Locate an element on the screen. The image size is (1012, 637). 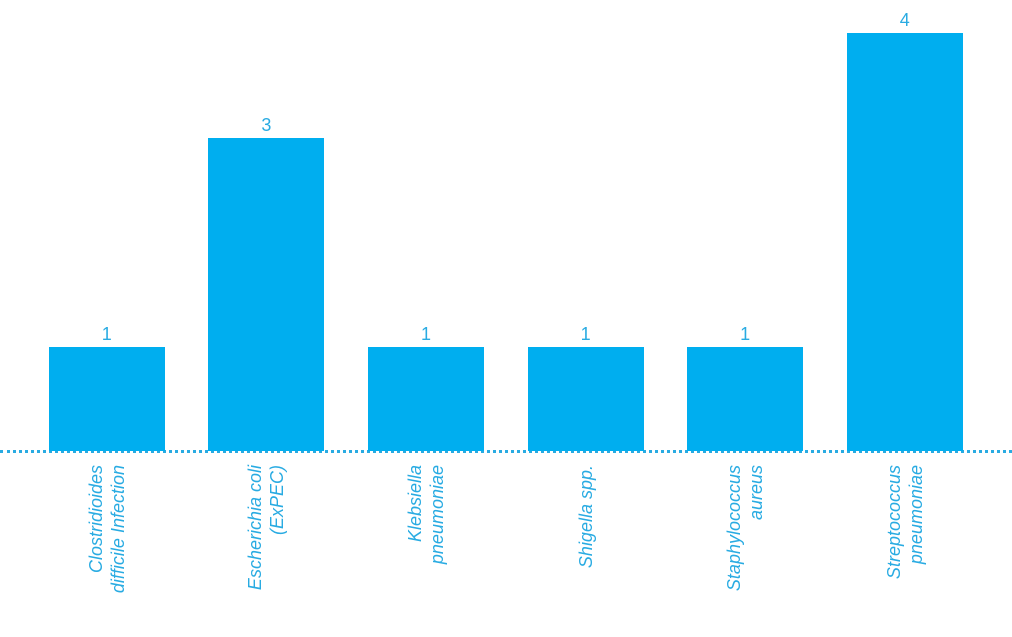
x-tick-label: Streptococcus pneumoniae is located at coordinates (904, 522).